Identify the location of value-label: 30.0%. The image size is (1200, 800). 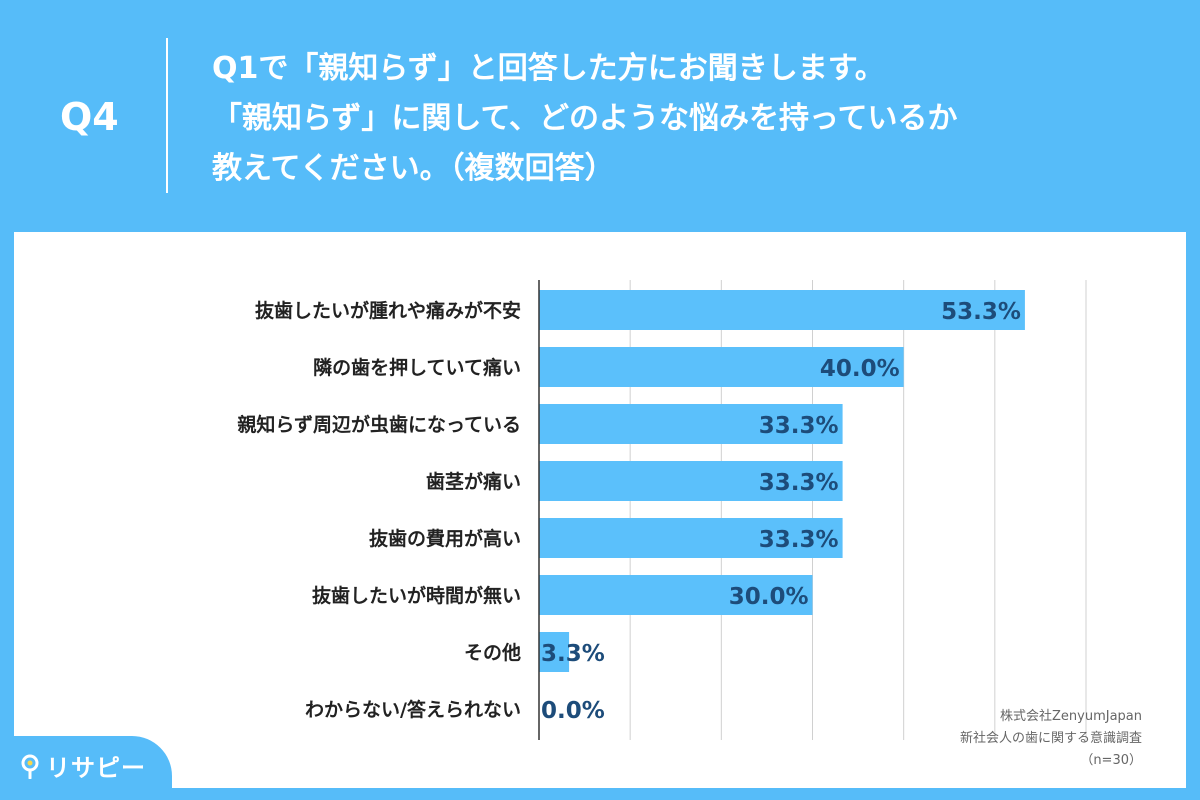
(769, 597).